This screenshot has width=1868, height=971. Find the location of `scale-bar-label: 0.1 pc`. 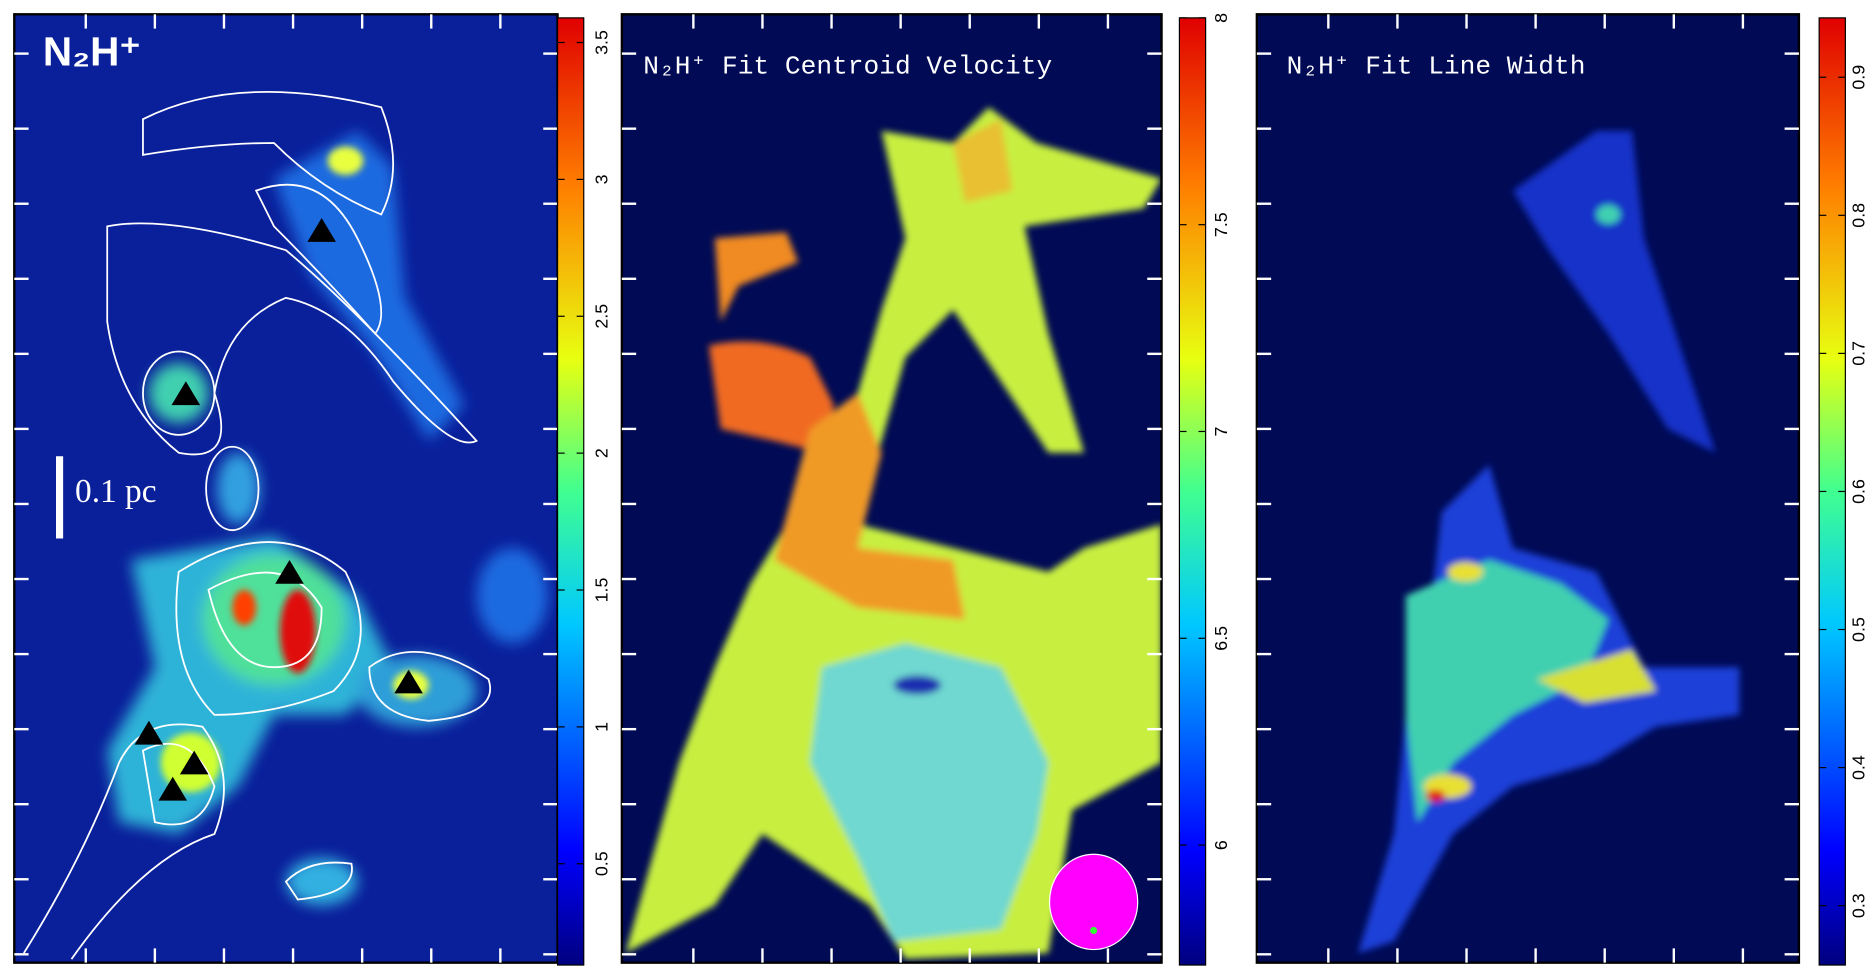

scale-bar-label: 0.1 pc is located at coordinates (115, 491).